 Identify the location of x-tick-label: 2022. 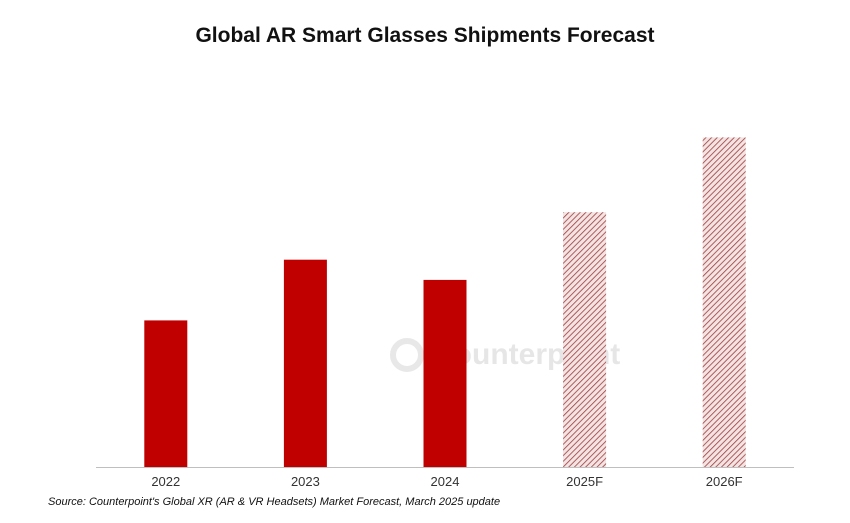
(165, 481).